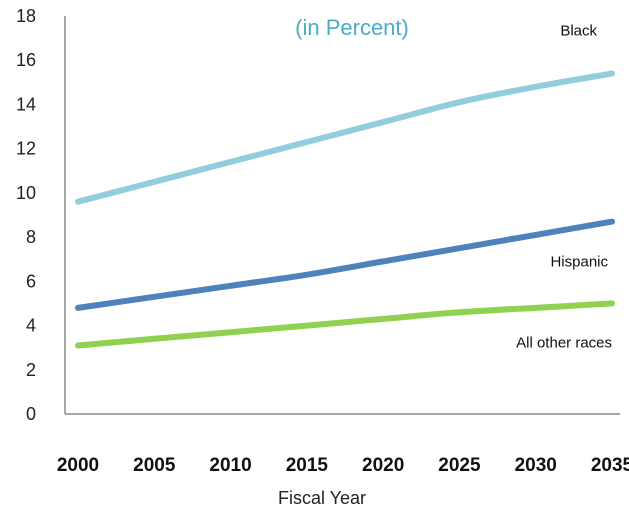 This screenshot has width=629, height=513. Describe the element at coordinates (26, 193) in the screenshot. I see `y-tick-label: 10` at that location.